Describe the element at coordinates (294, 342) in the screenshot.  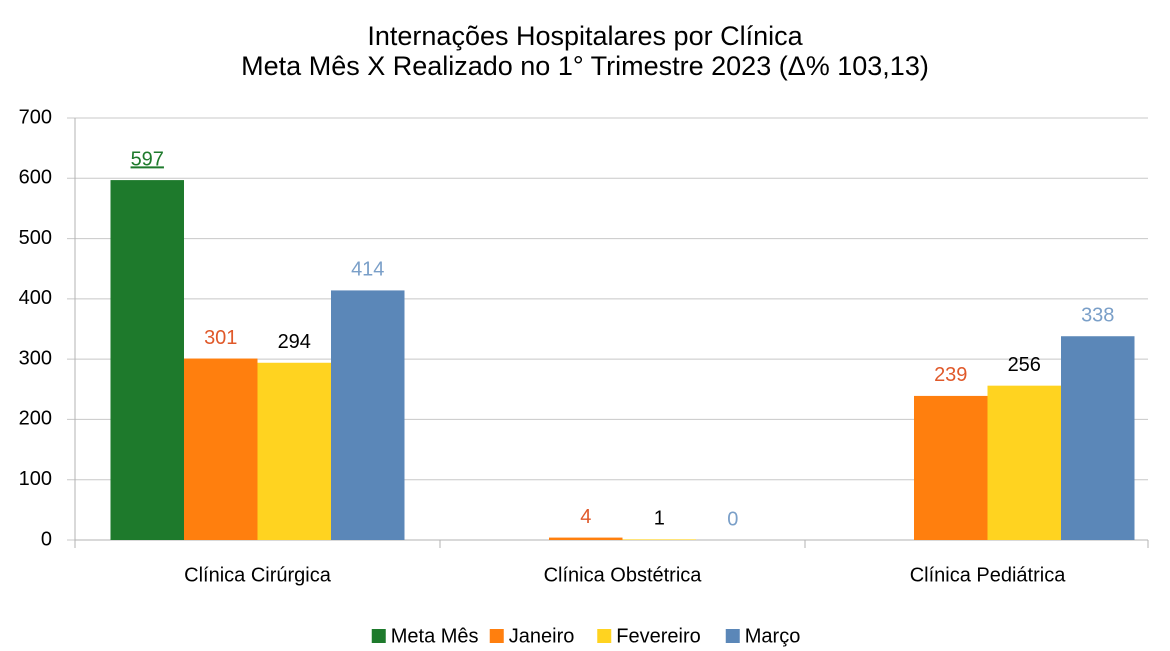
I see `data-label: 294` at that location.